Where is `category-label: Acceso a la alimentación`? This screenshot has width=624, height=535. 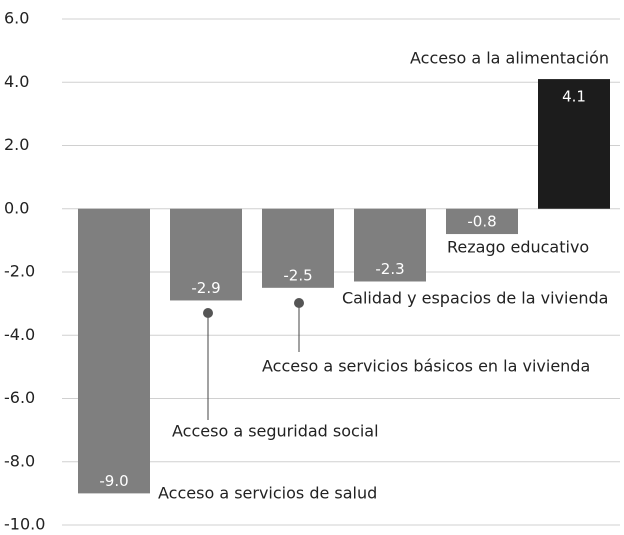 category-label: Acceso a la alimentación is located at coordinates (509, 58).